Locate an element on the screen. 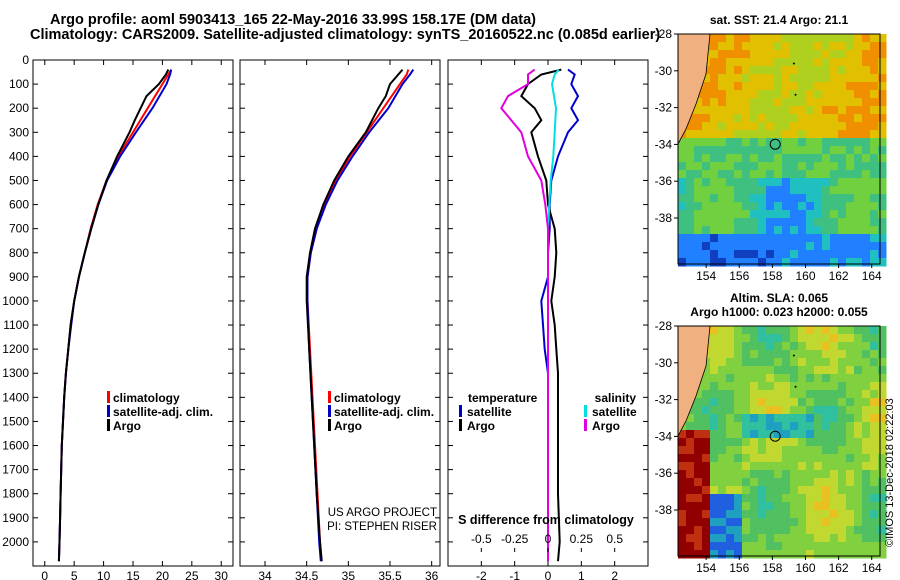  s-axis-label: S difference from climatology is located at coordinates (546, 520).